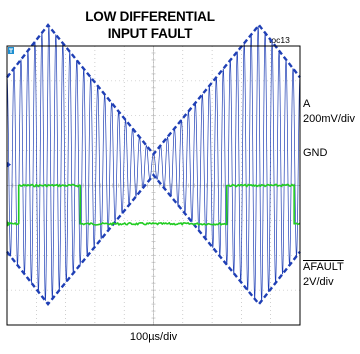 The width and height of the screenshot is (360, 354). Describe the element at coordinates (315, 153) in the screenshot. I see `gnd-label: GND` at that location.